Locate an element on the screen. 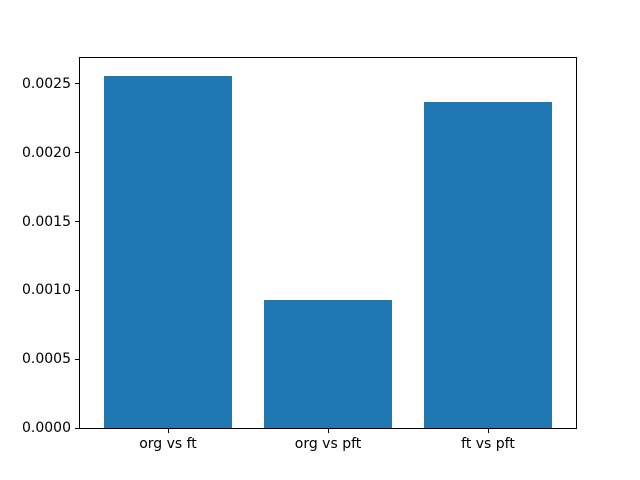 The image size is (640, 480). bar-org-vs-ft is located at coordinates (168, 251).